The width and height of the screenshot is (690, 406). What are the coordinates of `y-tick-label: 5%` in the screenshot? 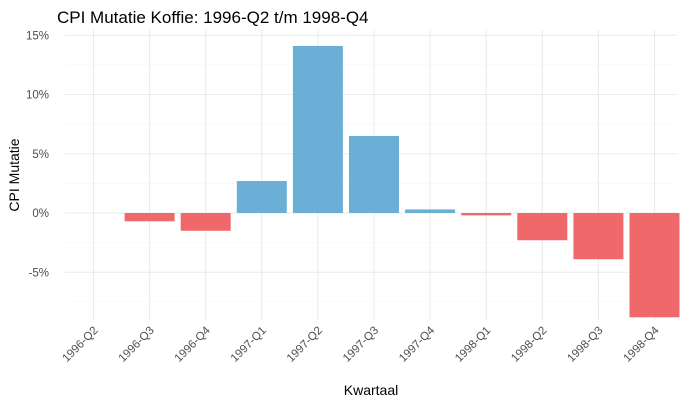 It's located at (40, 155).